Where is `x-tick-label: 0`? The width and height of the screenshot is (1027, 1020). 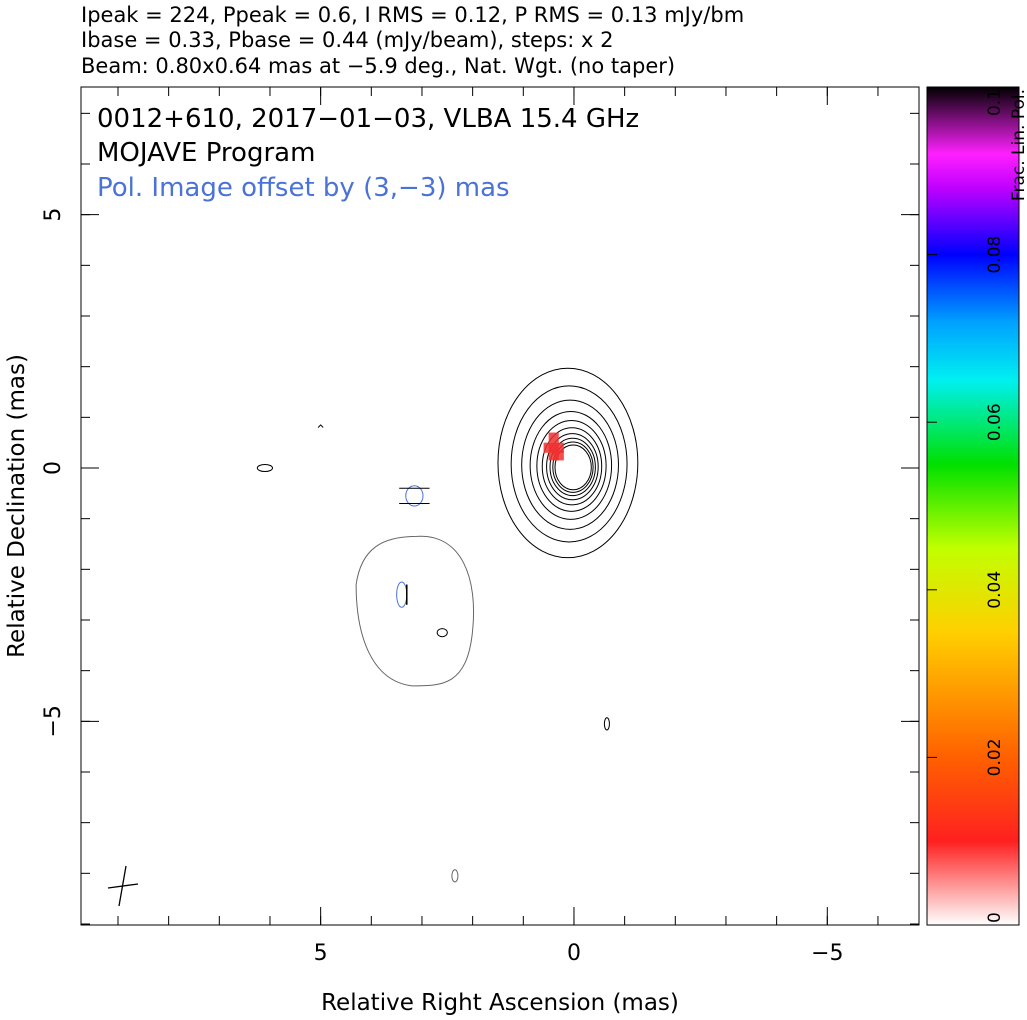 x-tick-label: 0 is located at coordinates (574, 953).